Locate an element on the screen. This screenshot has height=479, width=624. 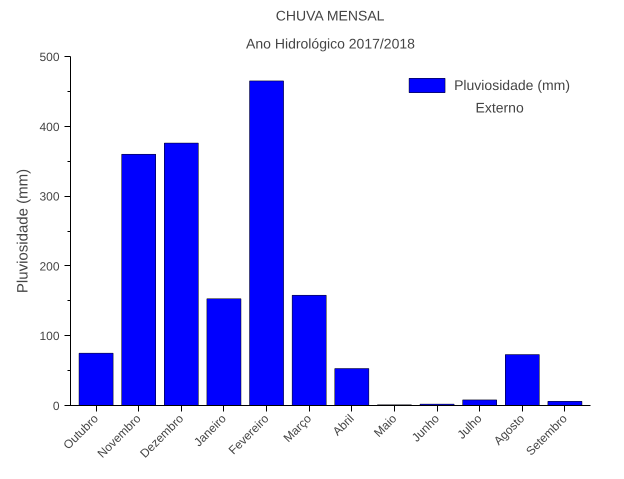
y-tick-label: 400 is located at coordinates (49, 127).